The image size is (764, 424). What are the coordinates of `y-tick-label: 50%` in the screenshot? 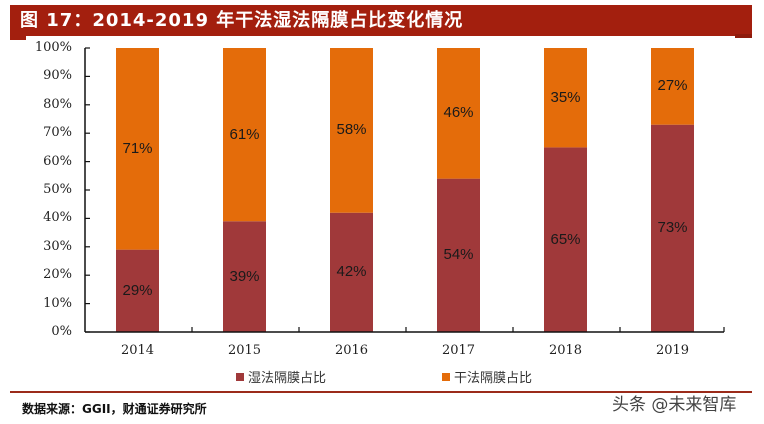 It's located at (57, 189).